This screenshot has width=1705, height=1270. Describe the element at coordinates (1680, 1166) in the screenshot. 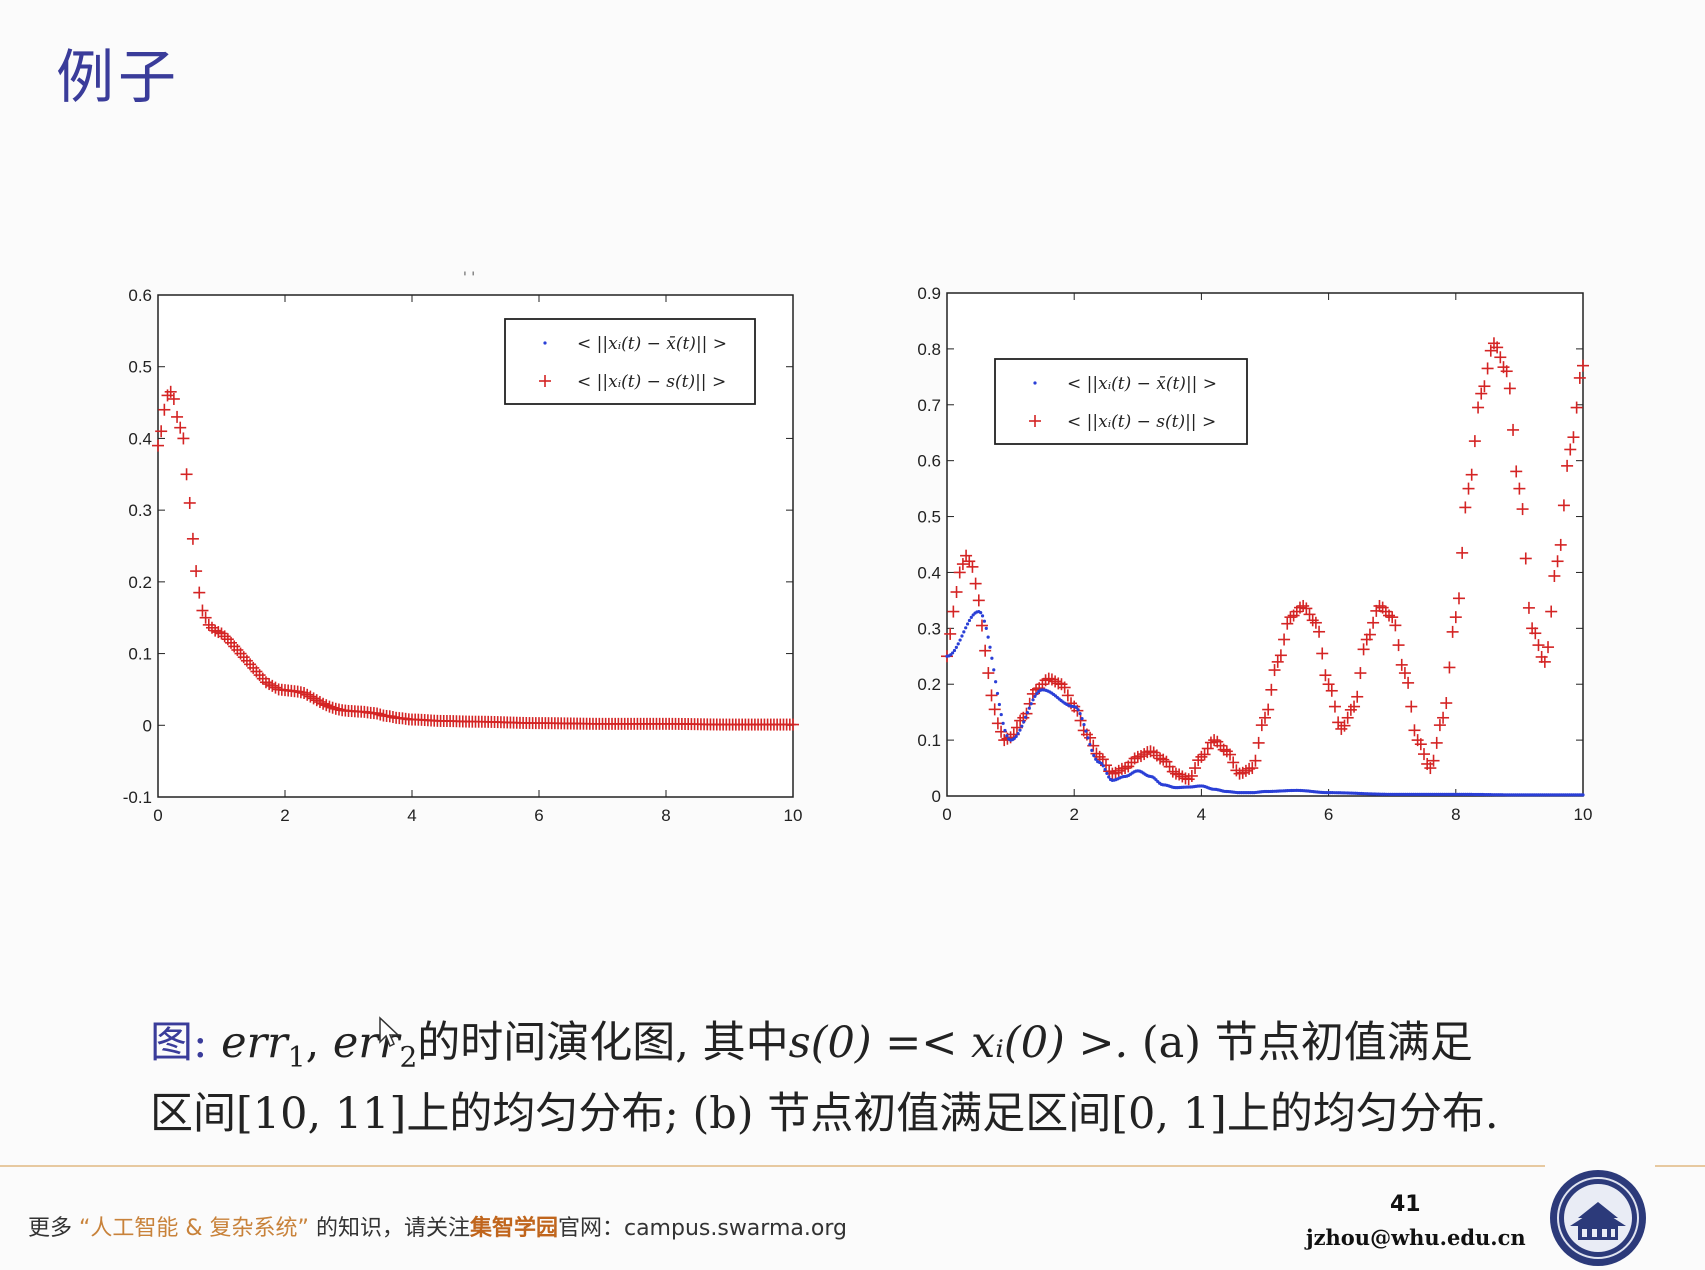

I see `footer-divider-right` at that location.